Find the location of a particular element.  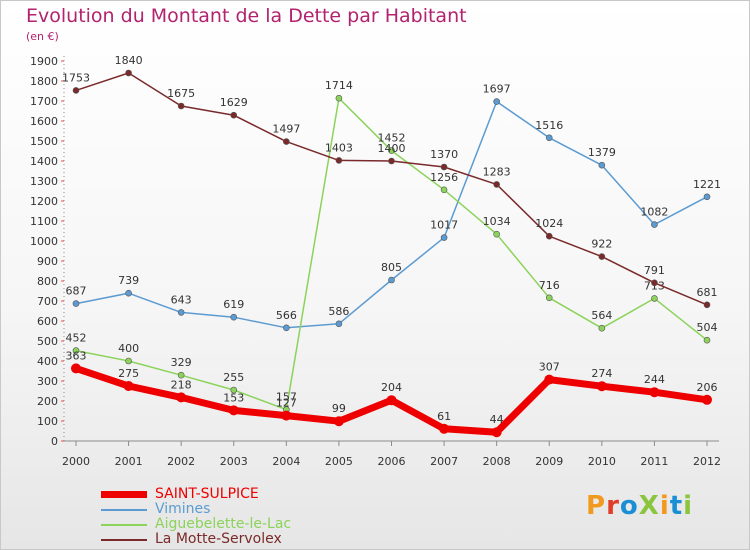

data-label-vimines-2011: 1082 is located at coordinates (654, 212).